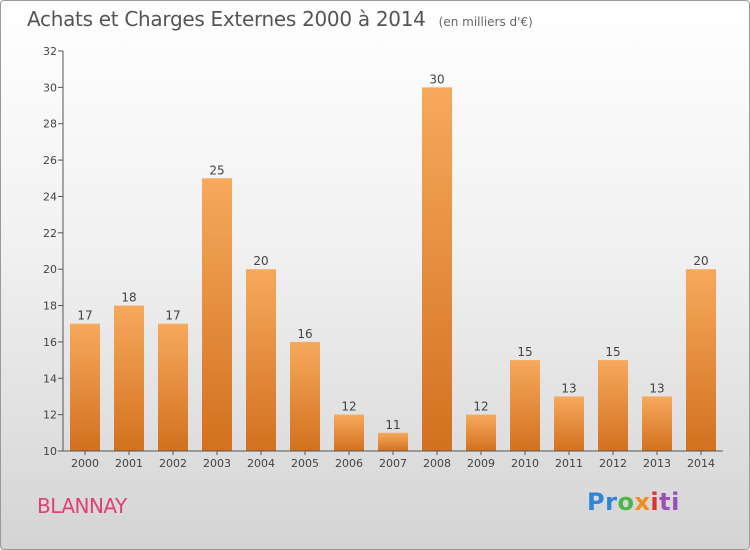  What do you see at coordinates (50, 451) in the screenshot?
I see `y-tick-label: 10` at bounding box center [50, 451].